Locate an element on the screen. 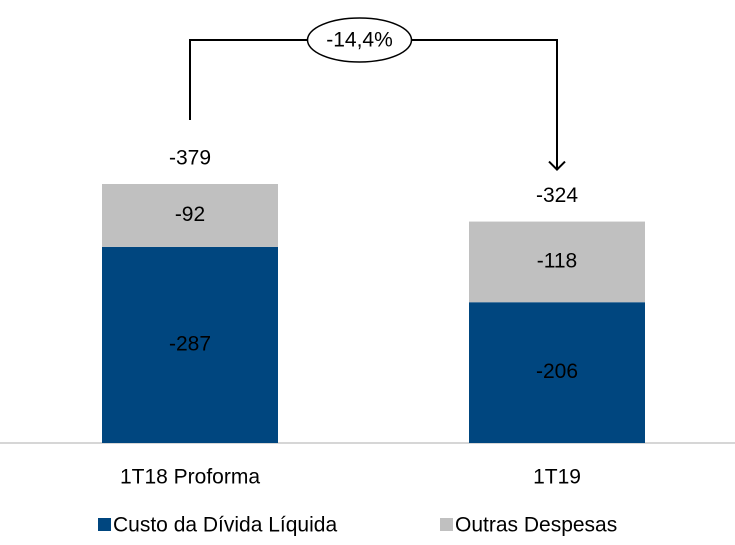 Image resolution: width=735 pixels, height=545 pixels. annotation-text: -14,4% is located at coordinates (359, 40).